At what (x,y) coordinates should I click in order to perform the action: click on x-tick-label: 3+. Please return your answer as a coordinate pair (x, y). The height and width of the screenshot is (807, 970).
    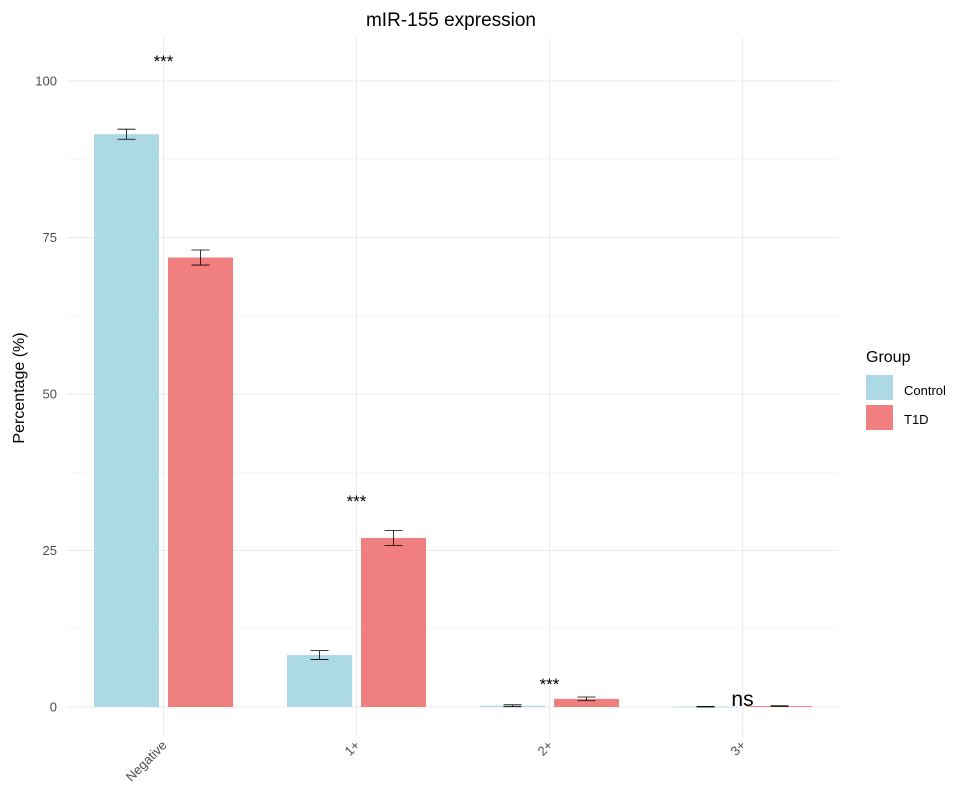
    Looking at the image, I should click on (738, 748).